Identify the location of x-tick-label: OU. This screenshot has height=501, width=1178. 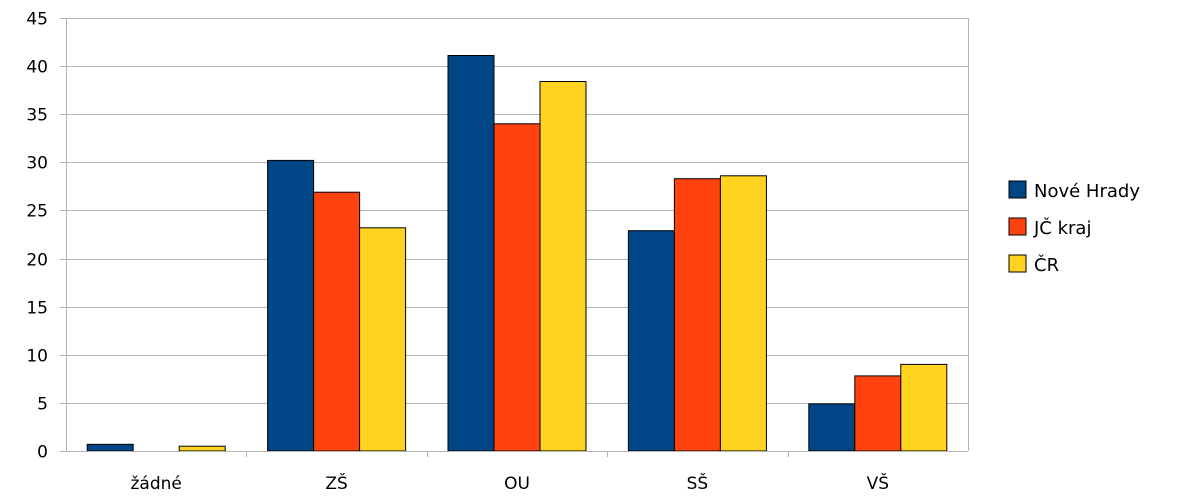
(517, 484).